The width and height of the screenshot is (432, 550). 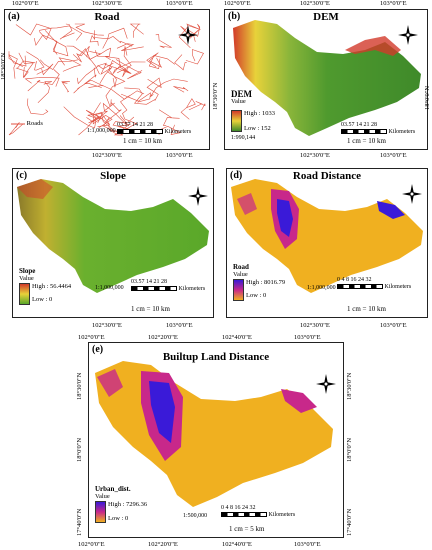 I want to click on road-map, so click(x=107, y=79).